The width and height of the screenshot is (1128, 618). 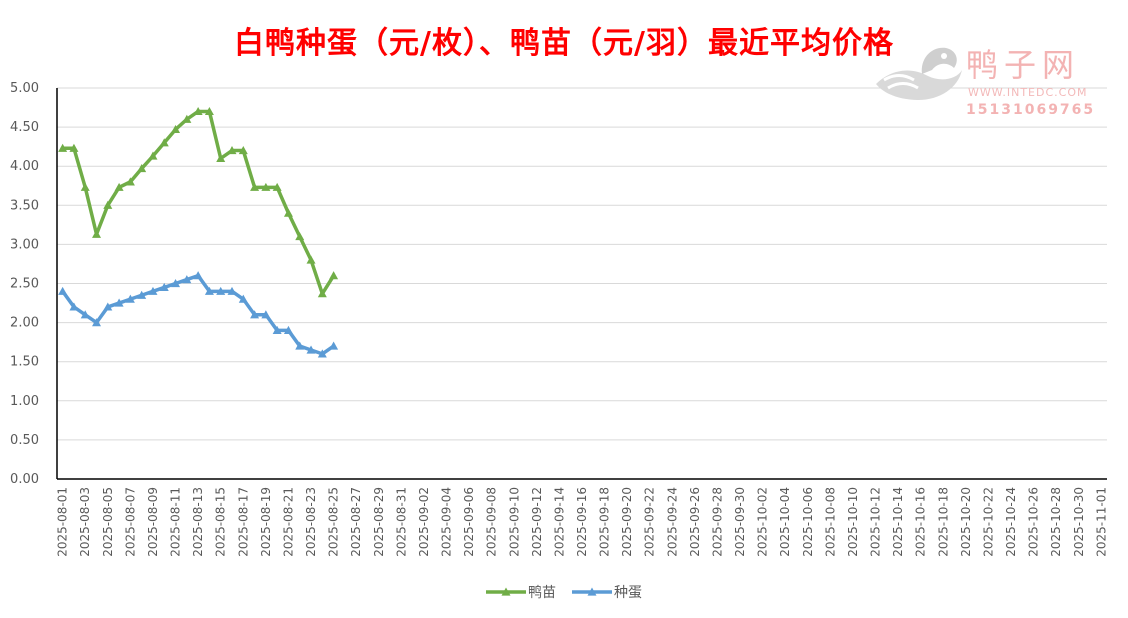 What do you see at coordinates (424, 522) in the screenshot?
I see `x-tick-label: 2025-09-02` at bounding box center [424, 522].